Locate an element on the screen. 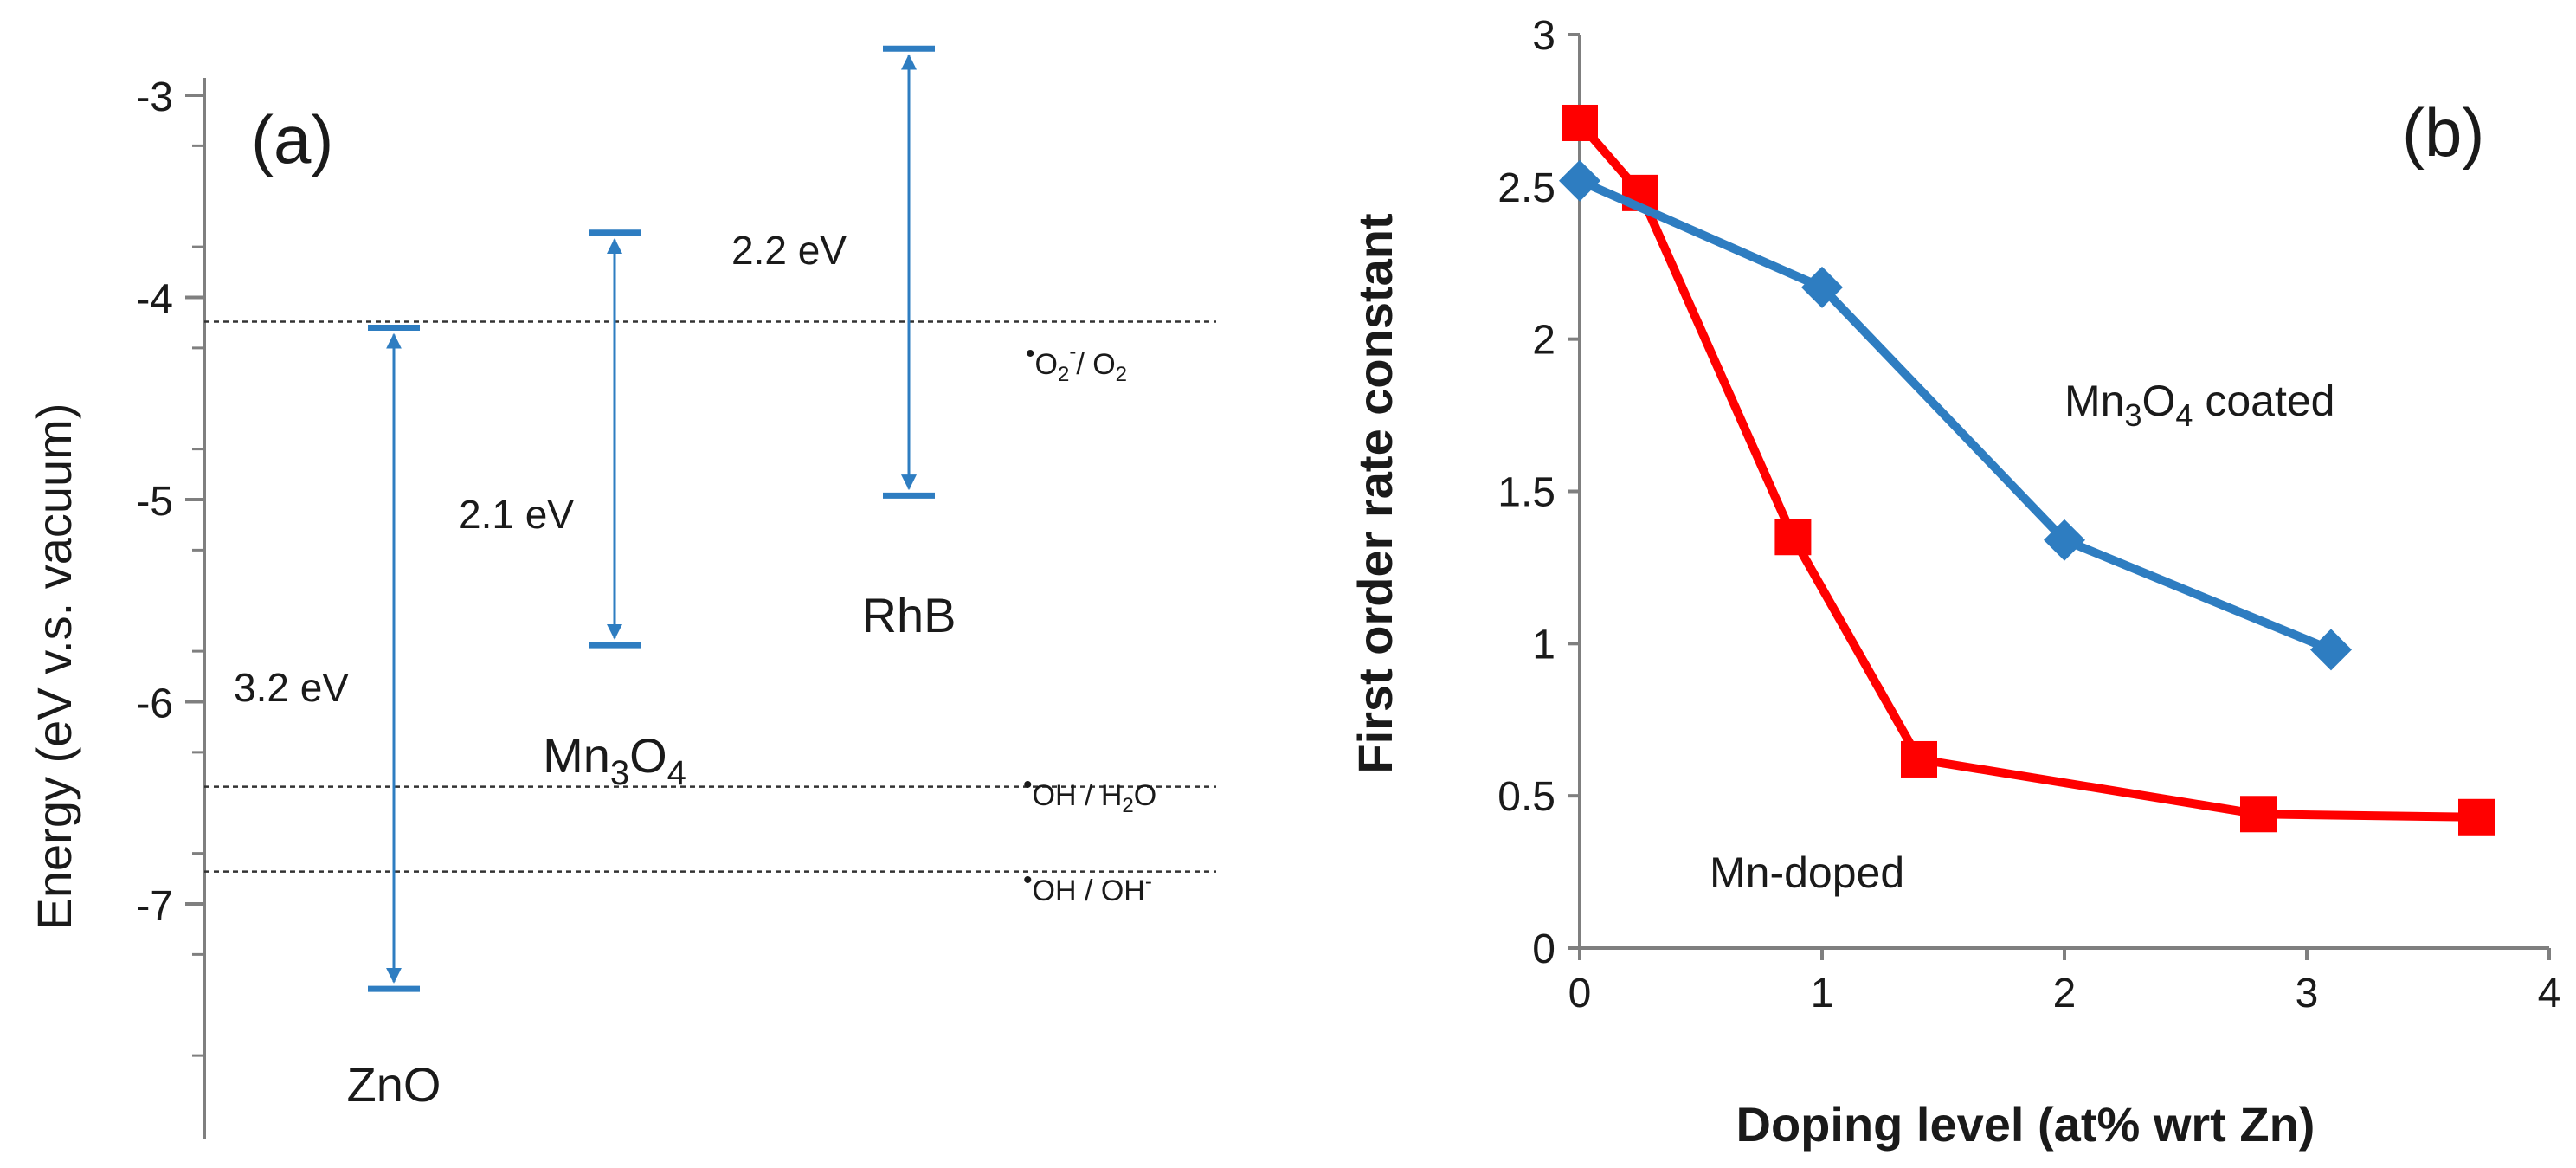 The height and width of the screenshot is (1168, 2576). panel-b-y-tick-label: 3 is located at coordinates (1543, 36).